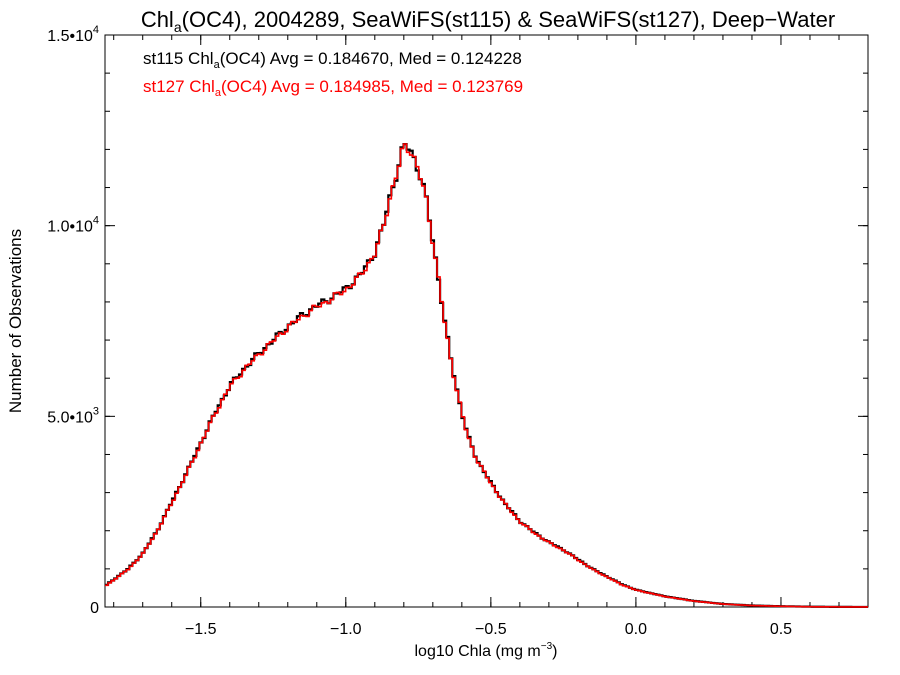 The image size is (900, 675). What do you see at coordinates (178, 58) in the screenshot?
I see `annotation-st115-pre: st115 Chl` at bounding box center [178, 58].